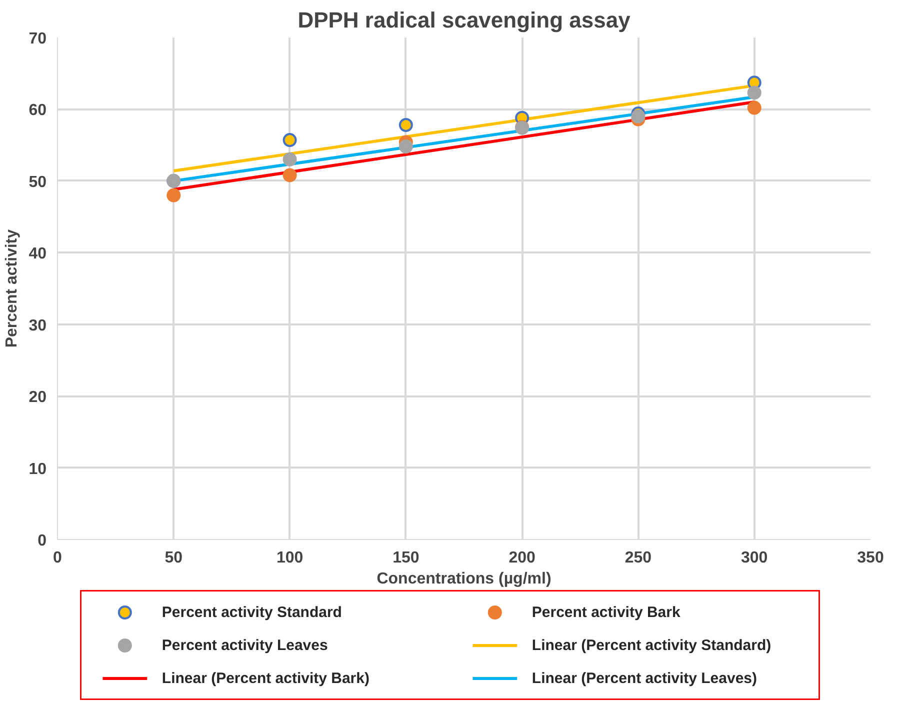  I want to click on x-tick-label: 0, so click(57, 558).